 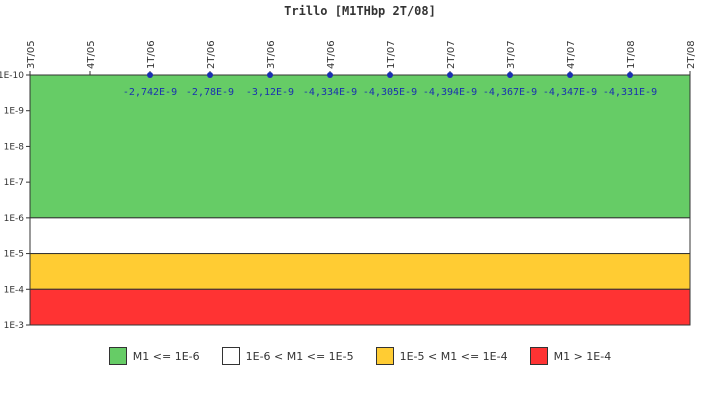 What do you see at coordinates (391, 54) in the screenshot?
I see `x-tick-label: 1T/07` at bounding box center [391, 54].